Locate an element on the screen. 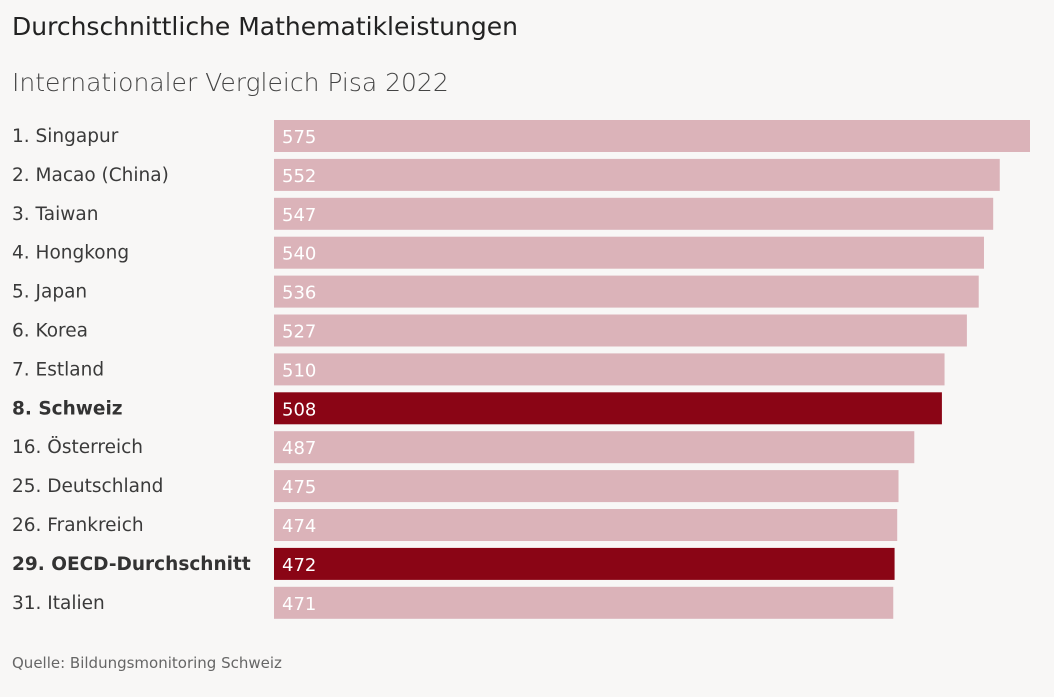 This screenshot has height=697, width=1054. category-label: 31. Italien is located at coordinates (58, 603).